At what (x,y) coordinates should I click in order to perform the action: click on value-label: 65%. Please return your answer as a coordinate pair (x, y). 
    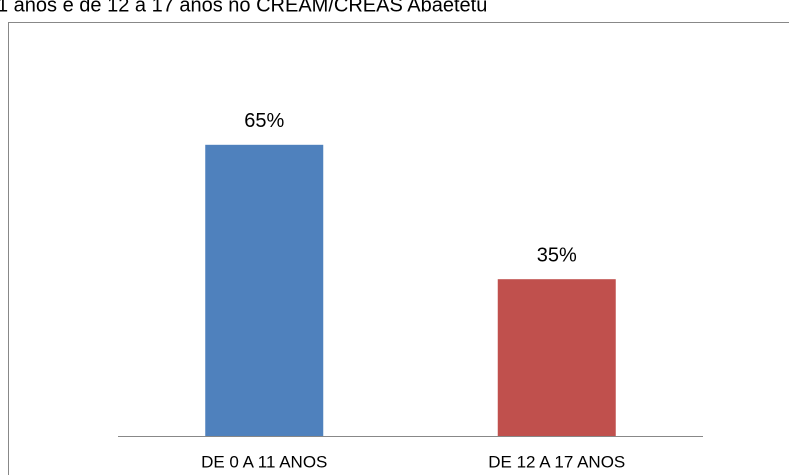
    Looking at the image, I should click on (264, 121).